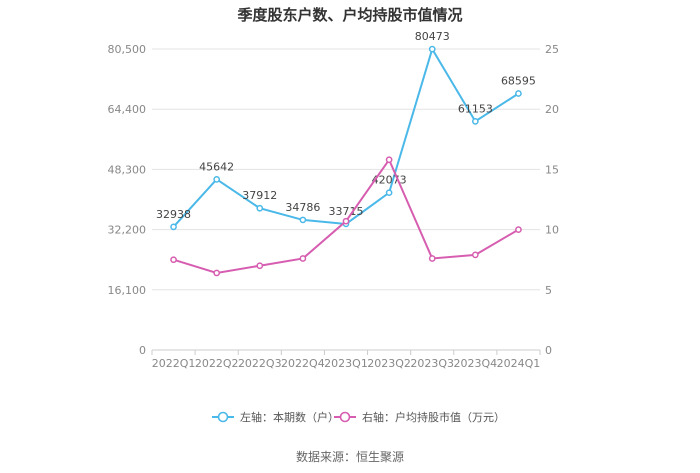  I want to click on y-right-tick-label: 5, so click(548, 290).